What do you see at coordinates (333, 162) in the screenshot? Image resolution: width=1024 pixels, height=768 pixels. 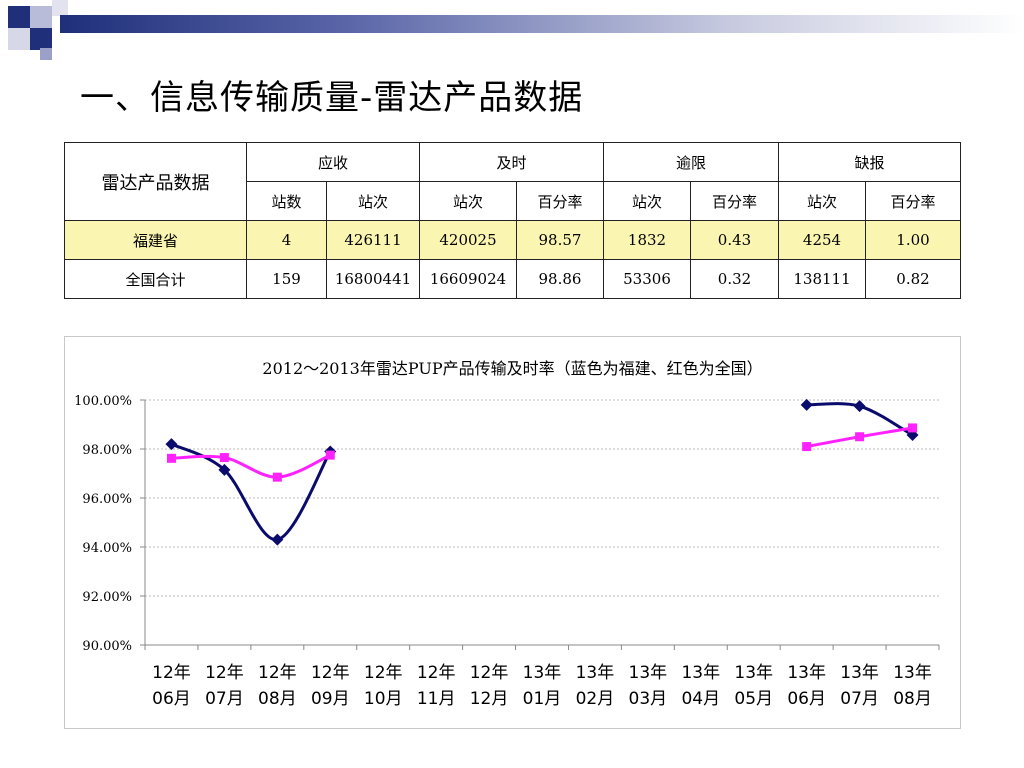 I see `group-header: 应收` at bounding box center [333, 162].